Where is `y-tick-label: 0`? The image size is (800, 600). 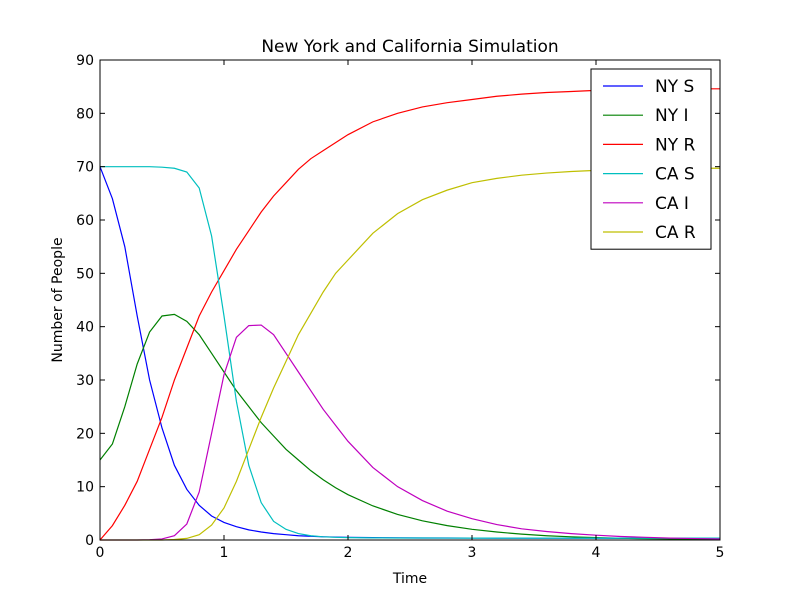
y-tick-label: 0 is located at coordinates (89, 541).